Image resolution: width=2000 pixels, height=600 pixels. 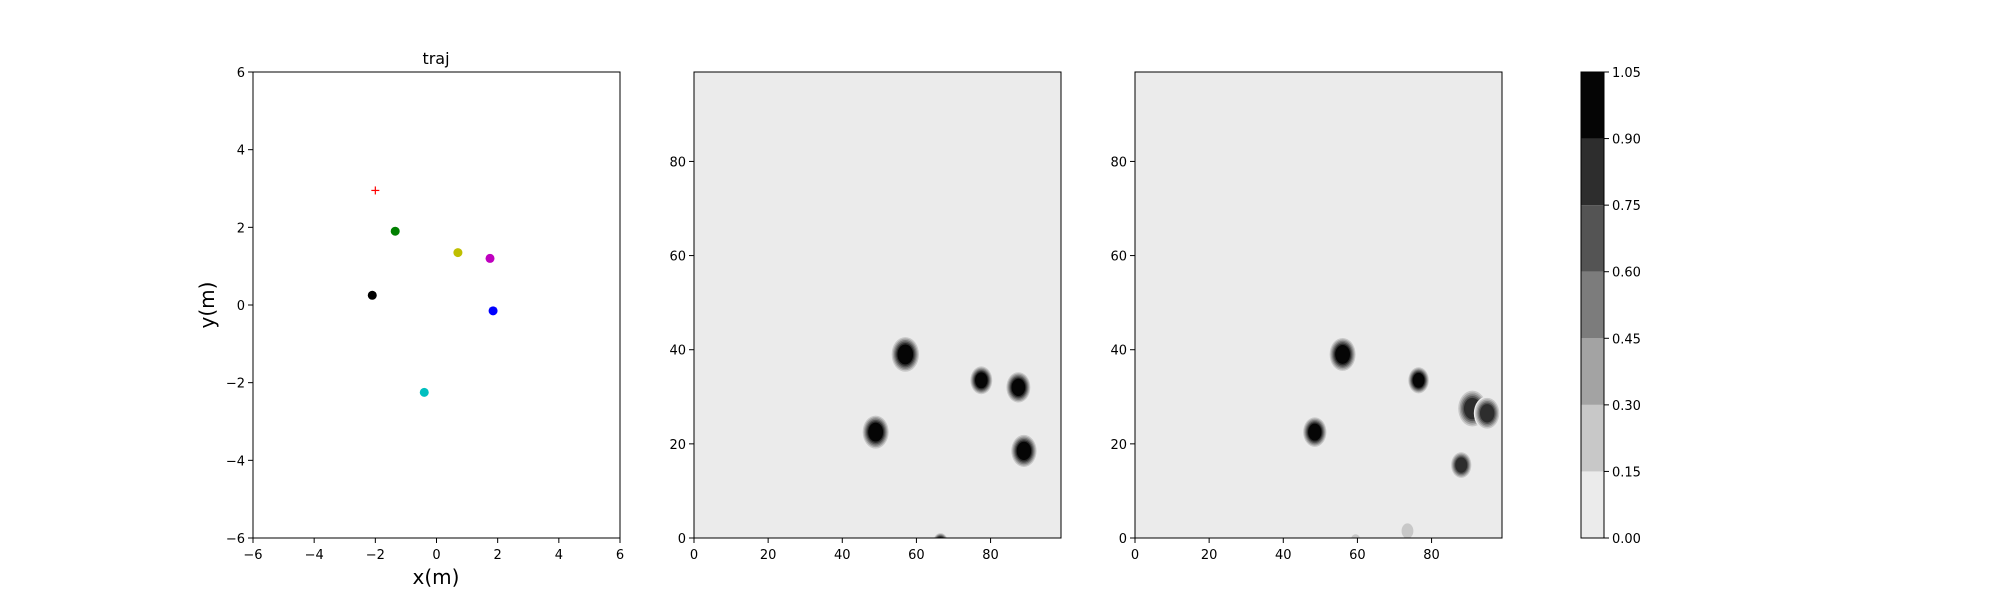 I want to click on heatmap-1-x-tick-label: 0, so click(x=694, y=555).